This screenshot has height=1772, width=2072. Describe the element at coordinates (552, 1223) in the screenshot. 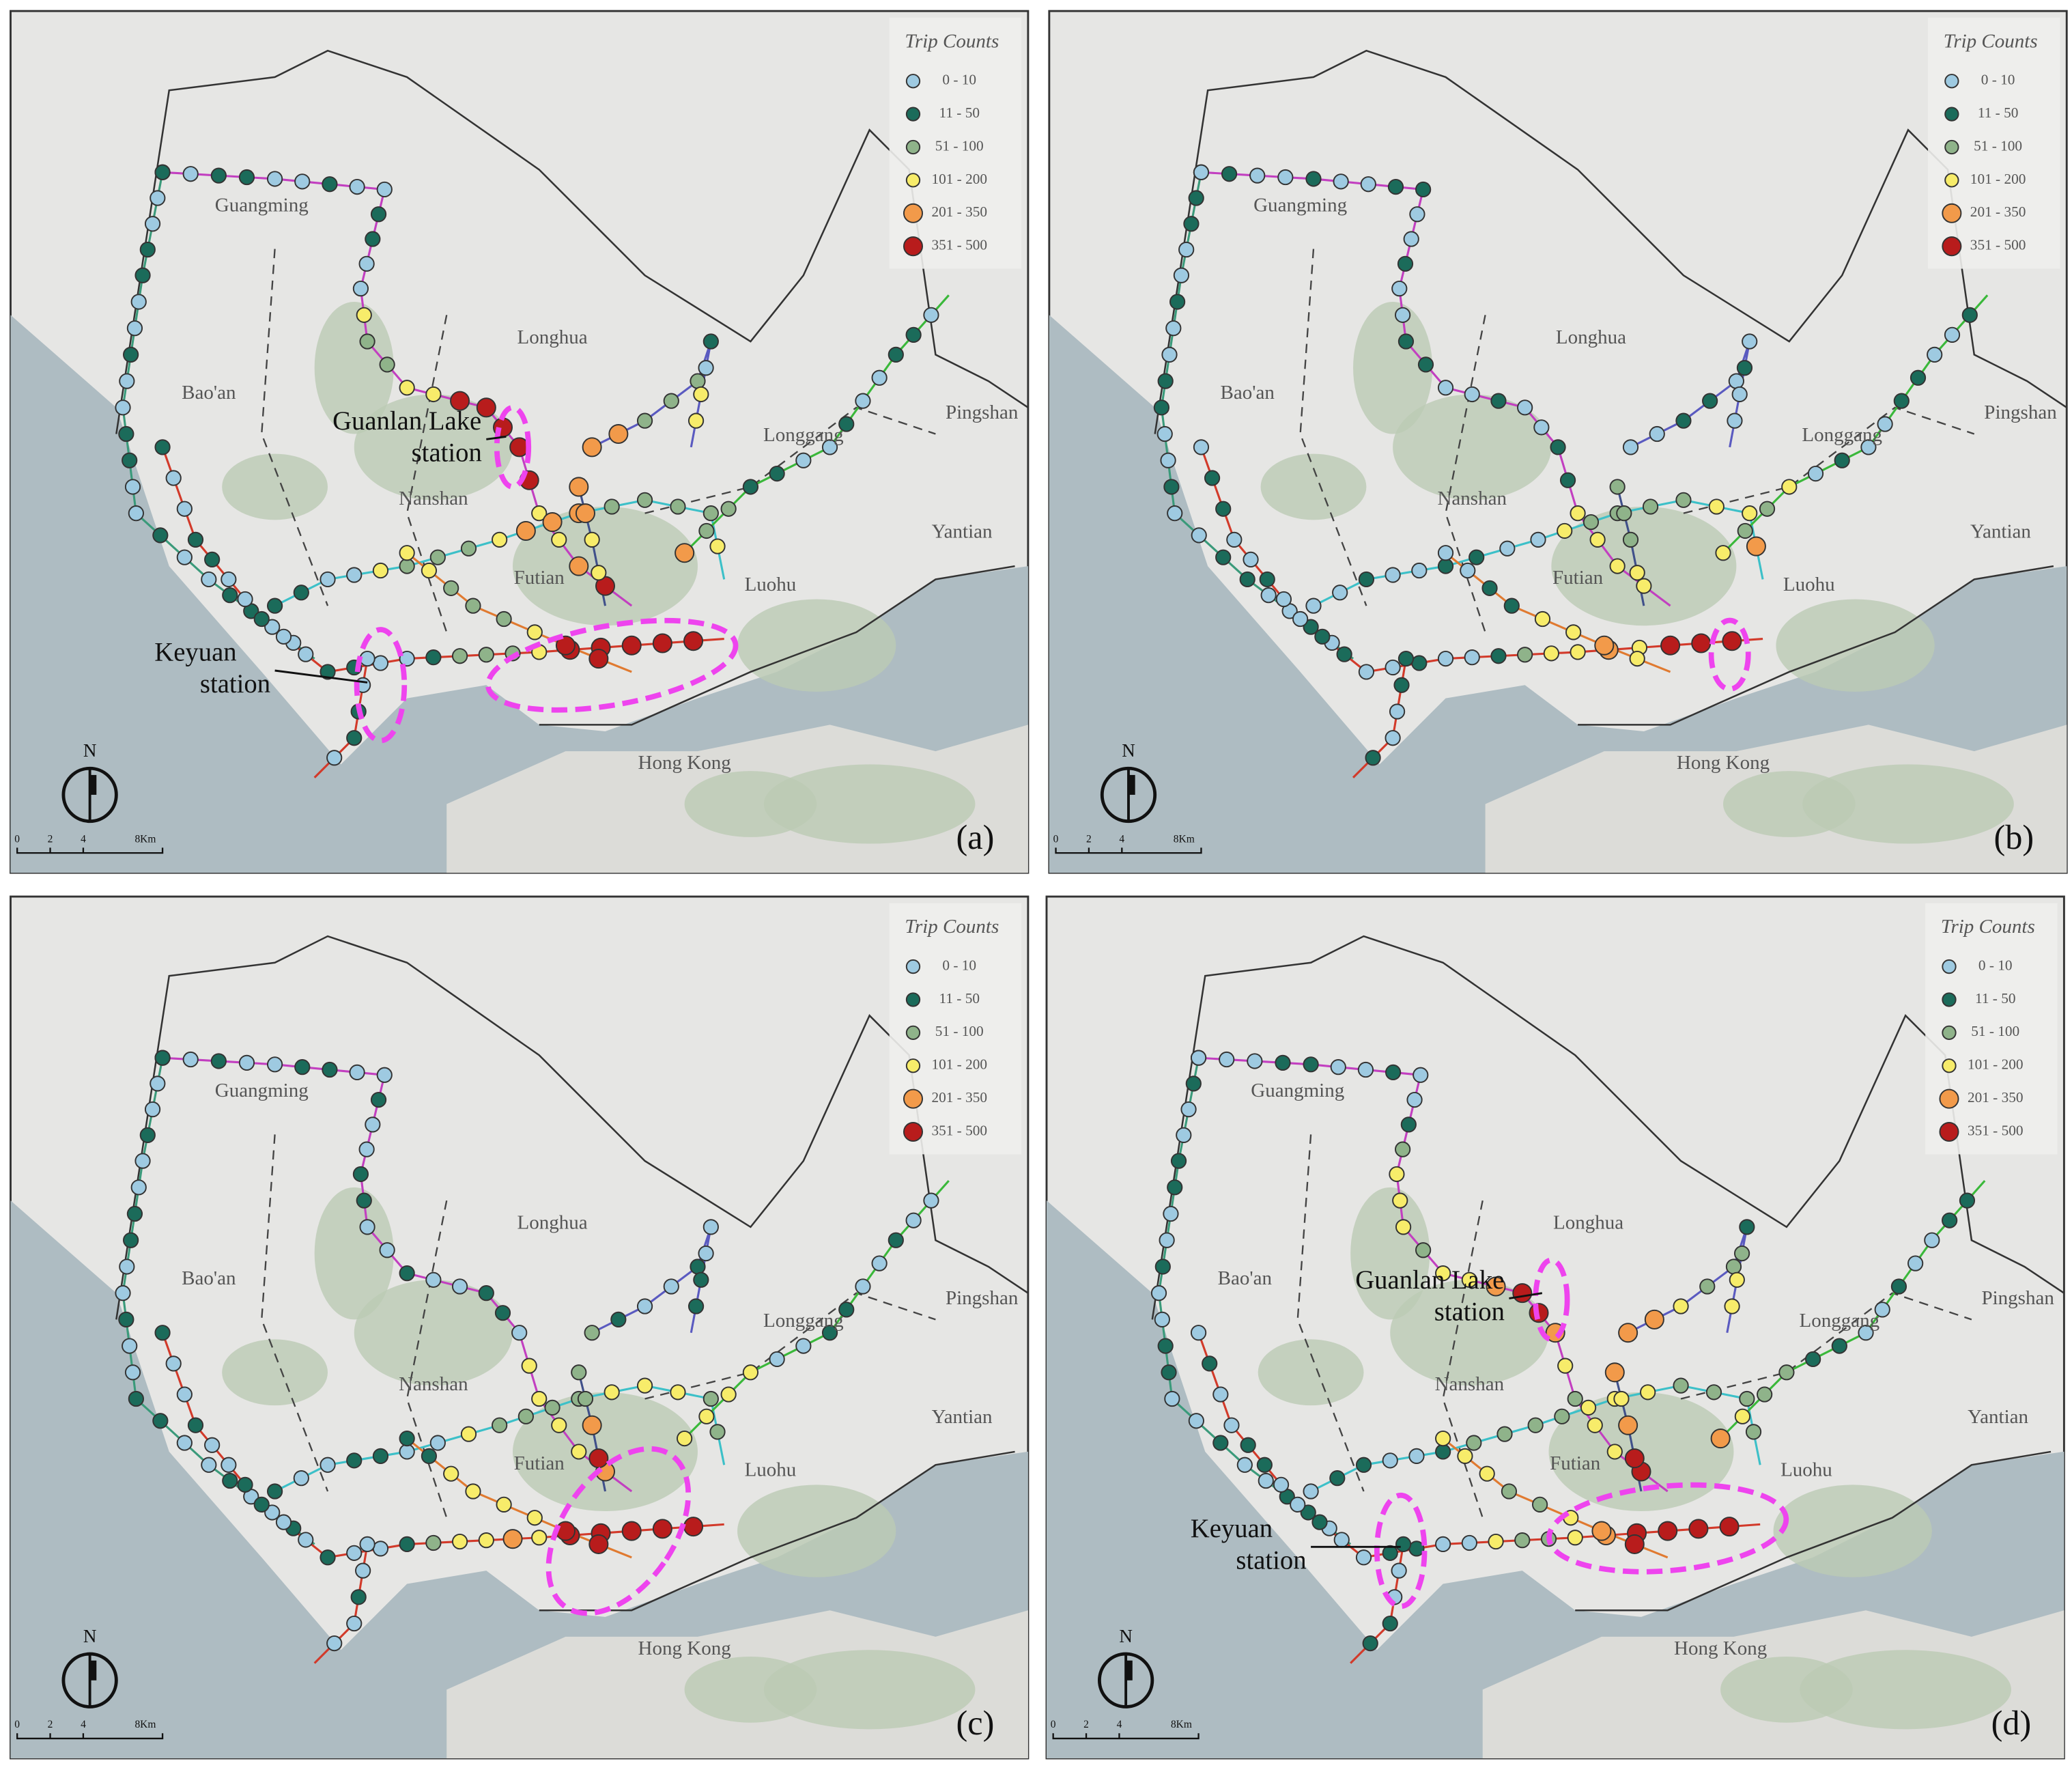

I see `district-label: Longhua` at that location.